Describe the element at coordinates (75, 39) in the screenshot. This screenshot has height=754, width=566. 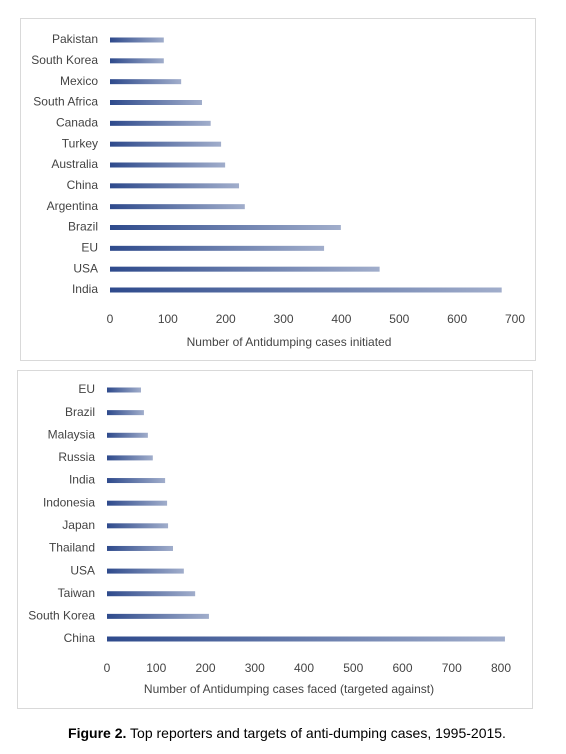
I see `y-tick-label: Pakistan` at that location.